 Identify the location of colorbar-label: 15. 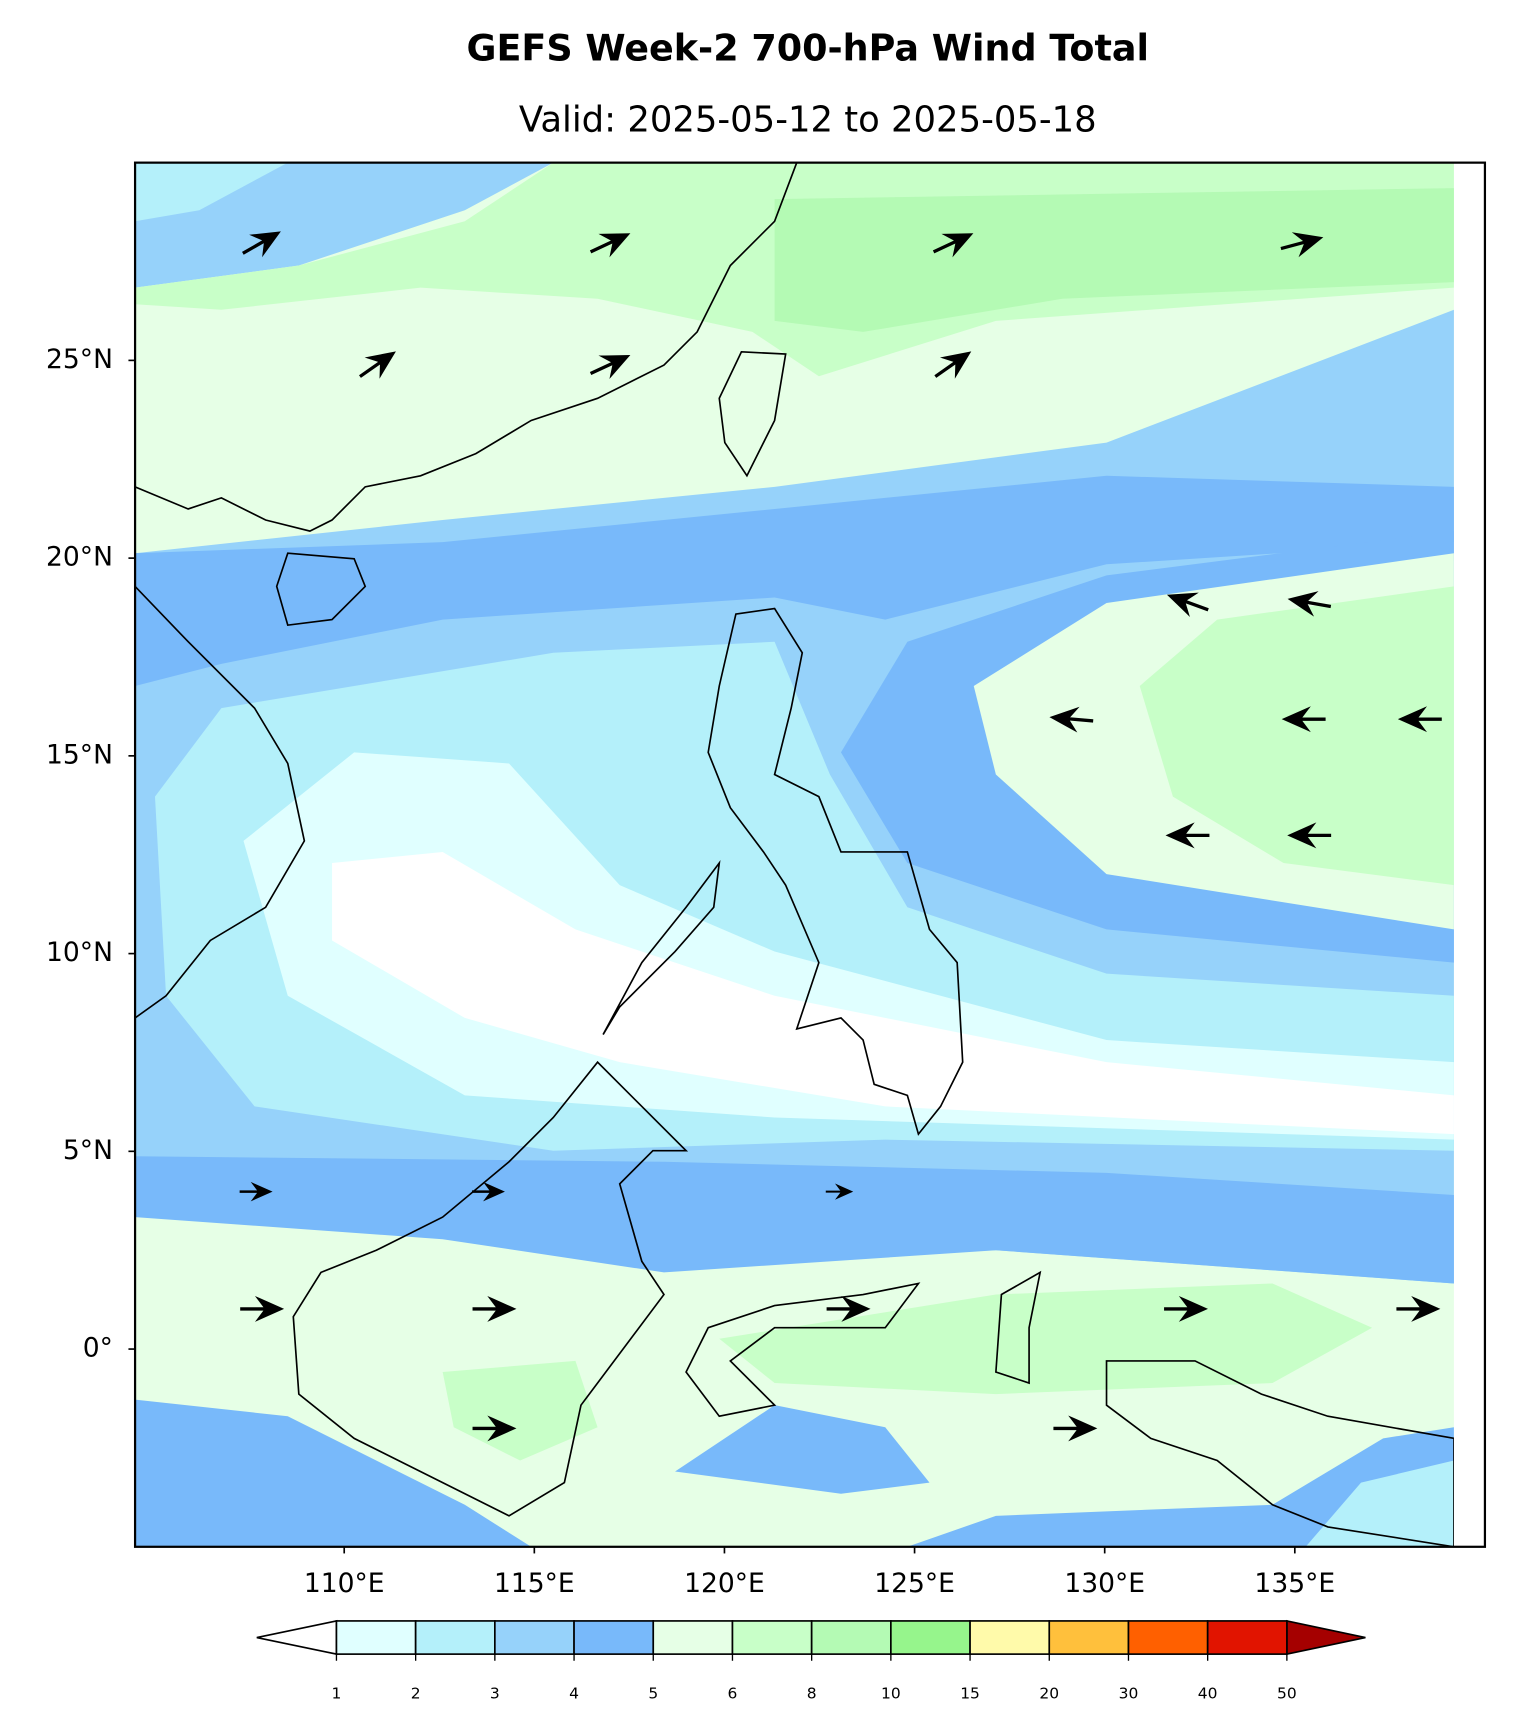
(970, 1693).